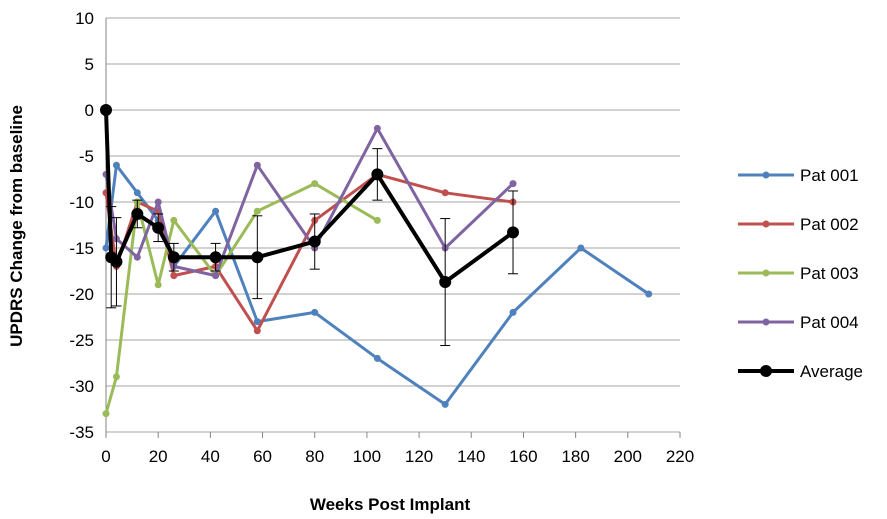 The width and height of the screenshot is (887, 519). I want to click on y-tick-label: -20, so click(81, 294).